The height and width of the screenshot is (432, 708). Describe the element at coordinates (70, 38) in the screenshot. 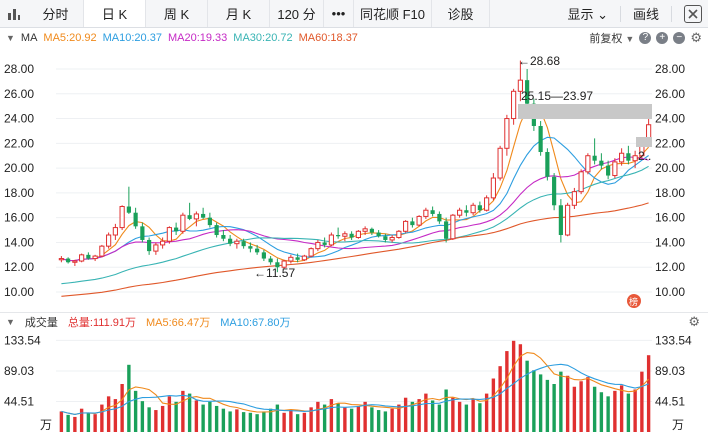

I see `ma5-value: MA5:20.92` at that location.